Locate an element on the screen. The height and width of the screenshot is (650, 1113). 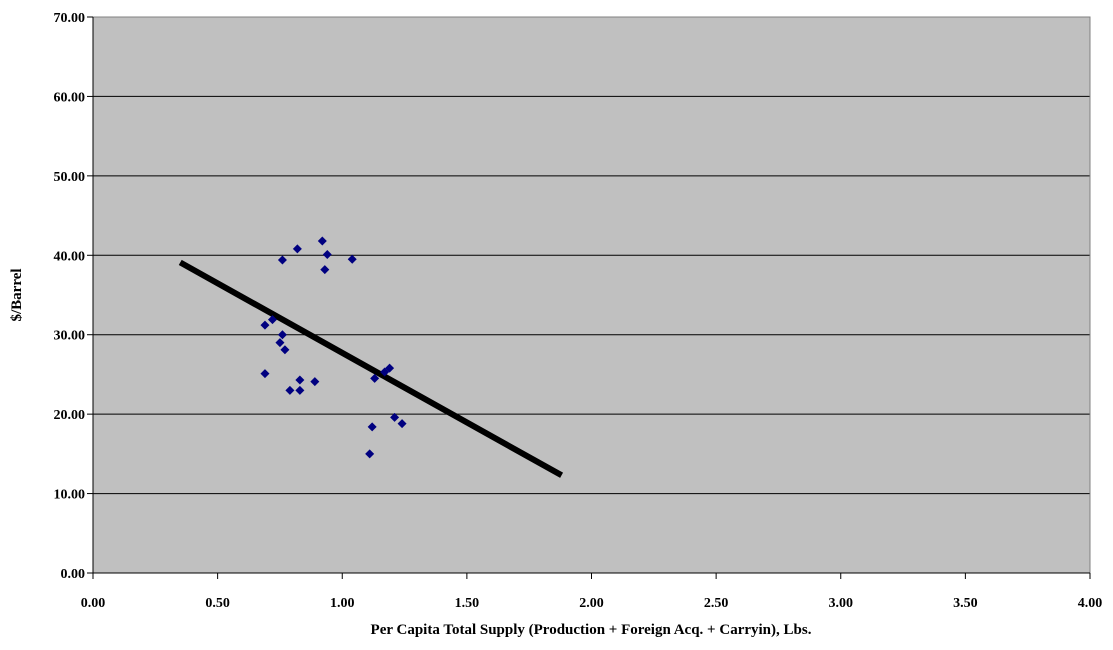
x-tick-label: 2.00 is located at coordinates (591, 603).